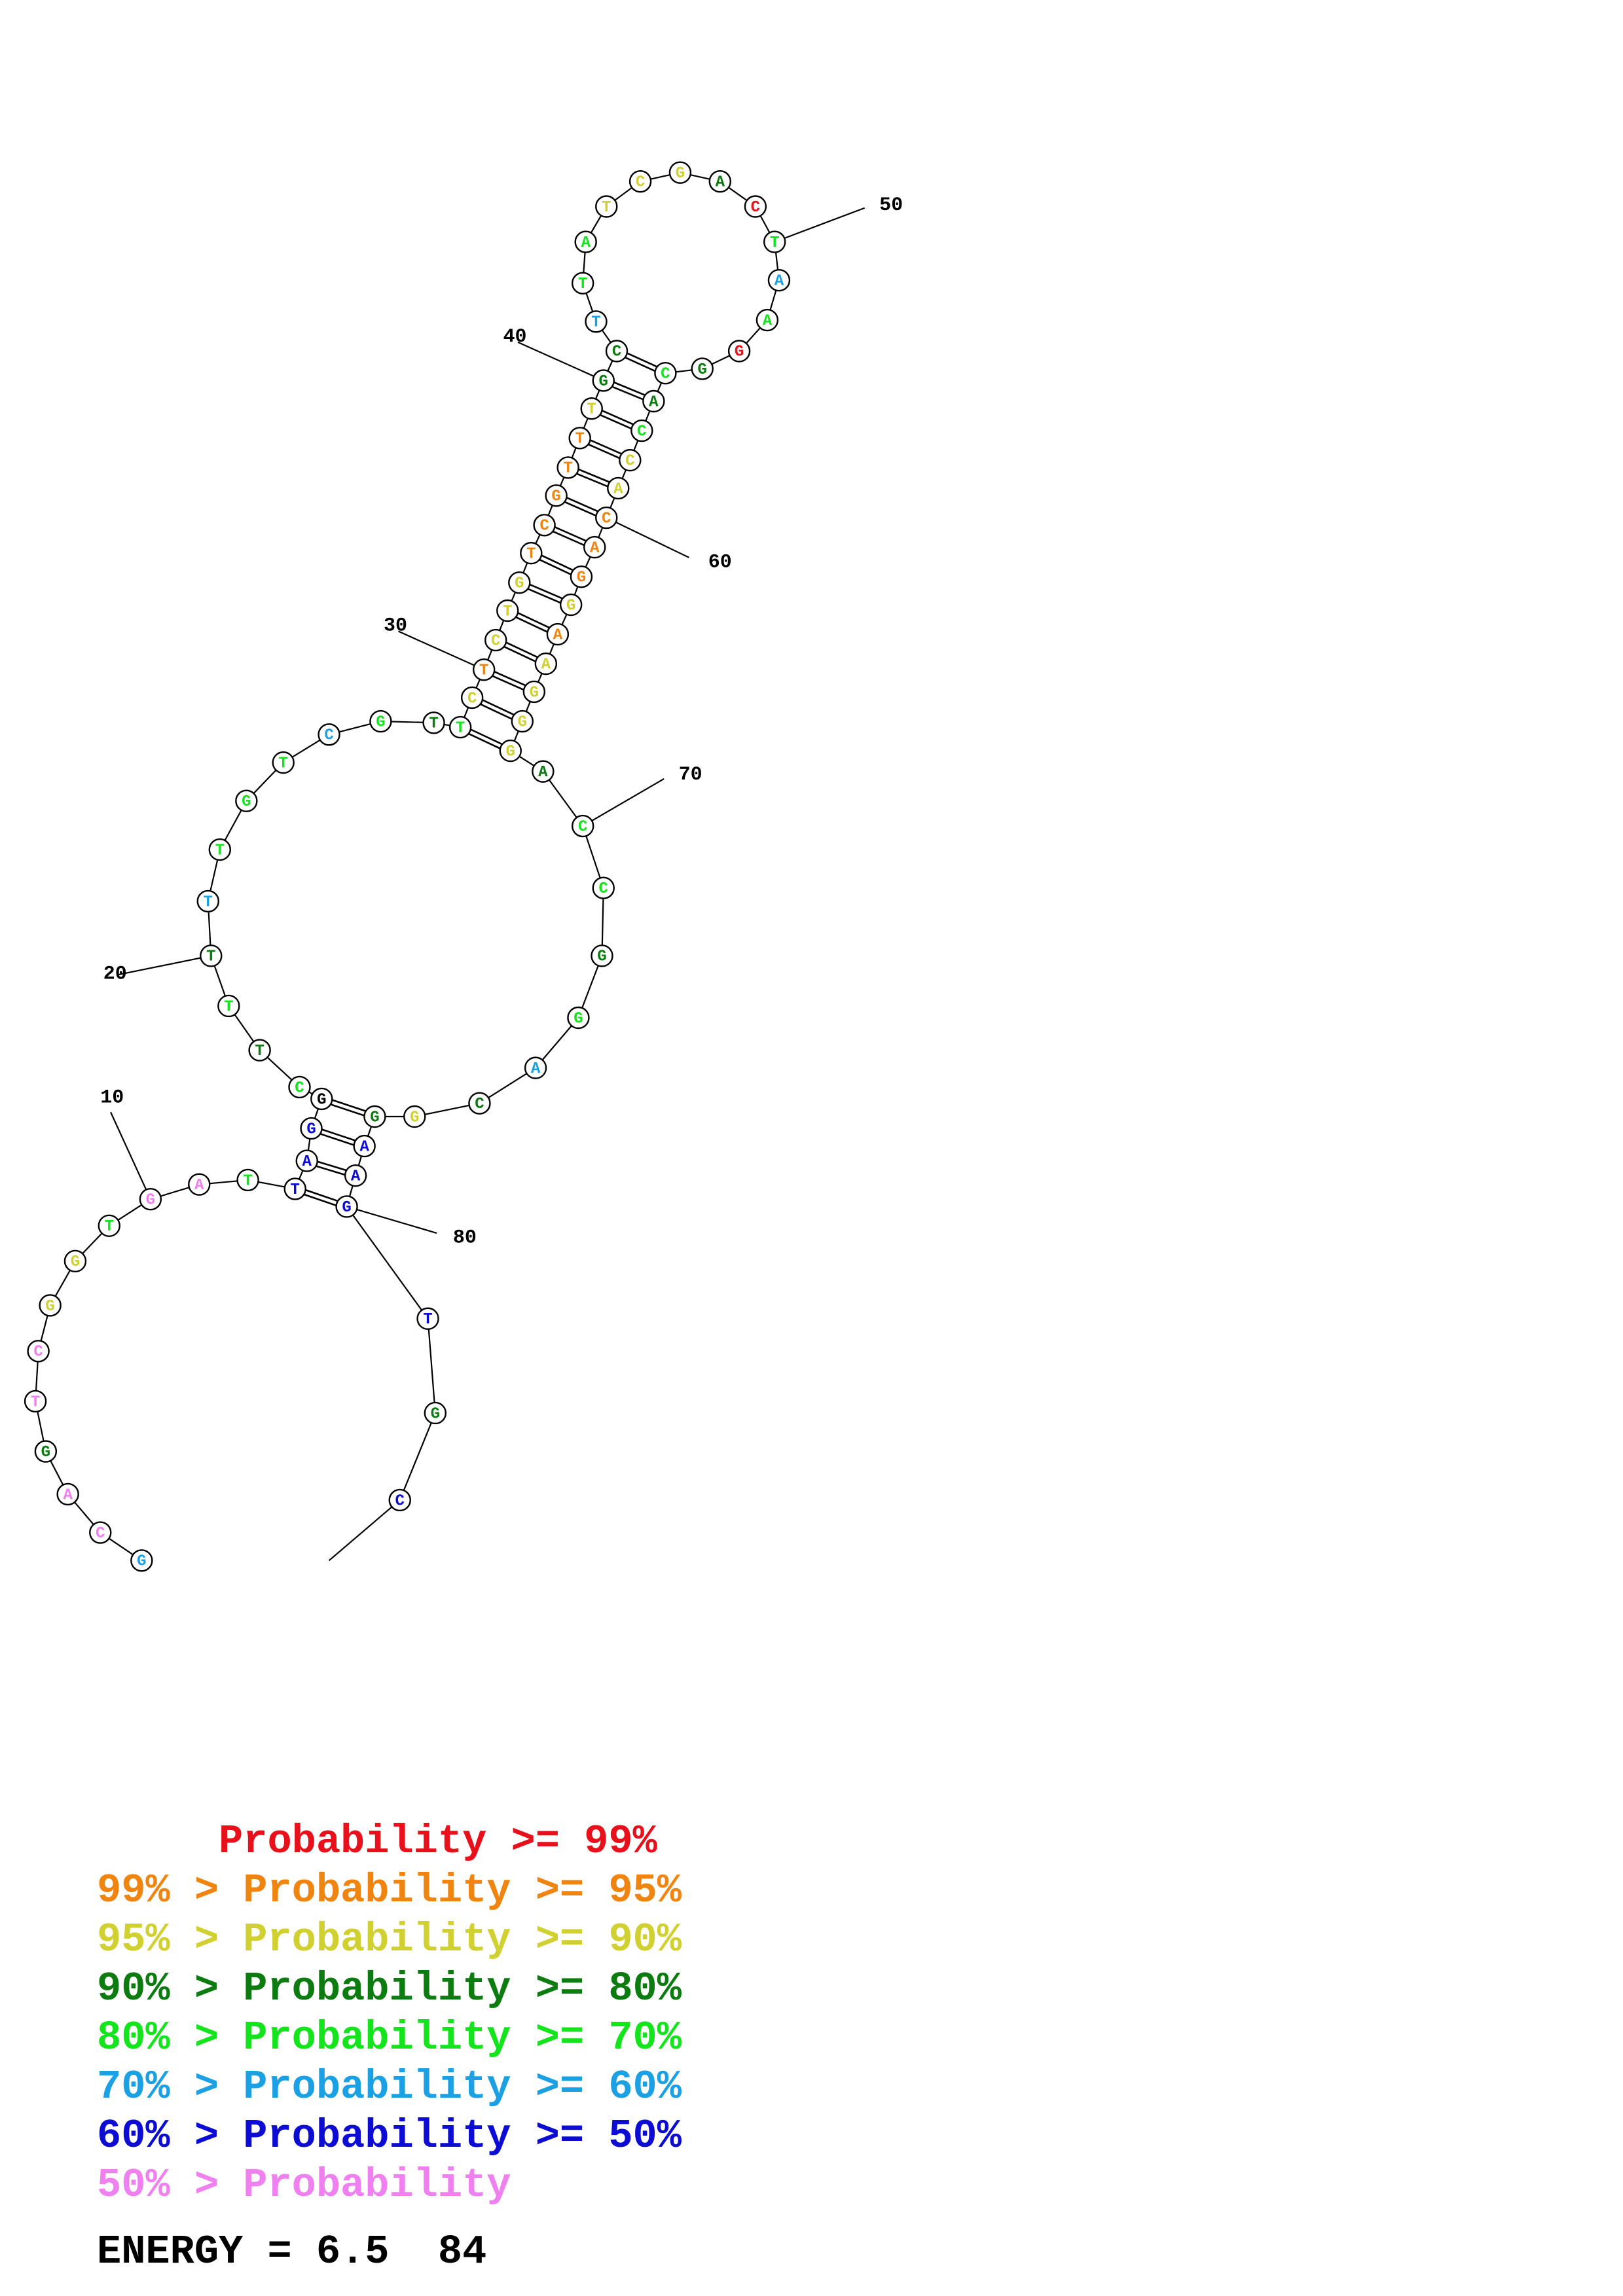 The image size is (1623, 2296). Describe the element at coordinates (389, 1890) in the screenshot. I see `legend-entry-2: 99% > Probability >= 95%` at that location.